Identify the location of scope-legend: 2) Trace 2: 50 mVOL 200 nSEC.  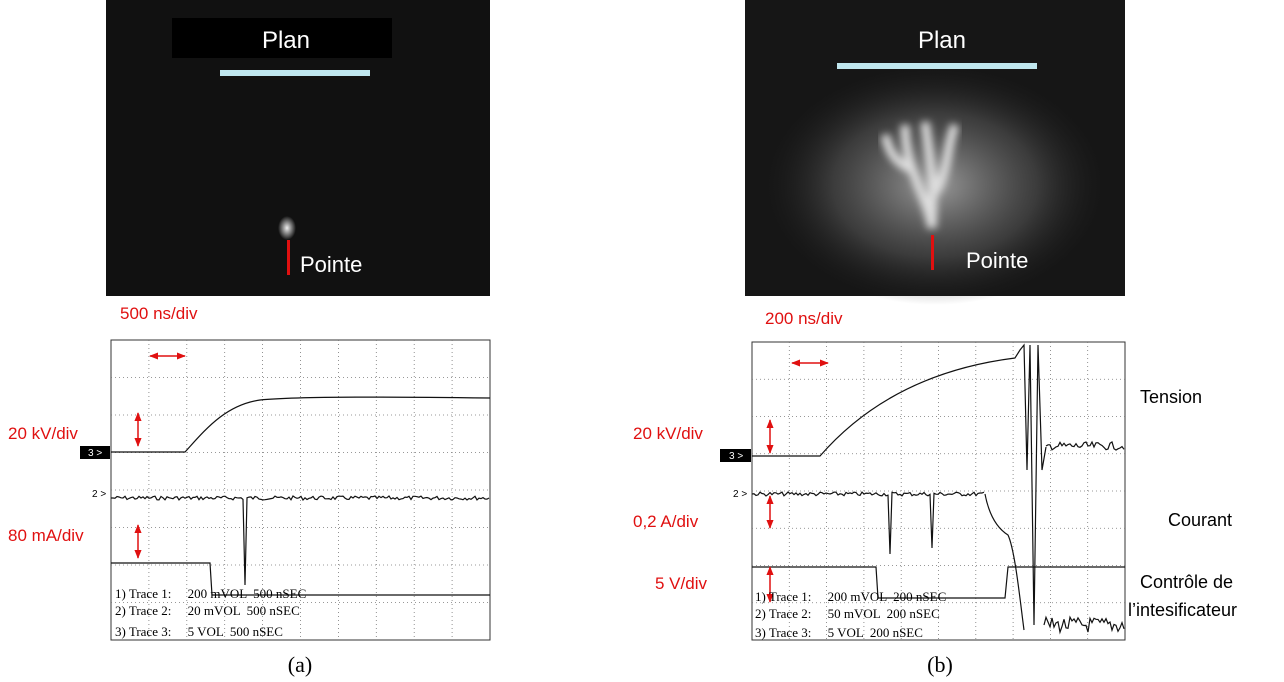
(847, 613).